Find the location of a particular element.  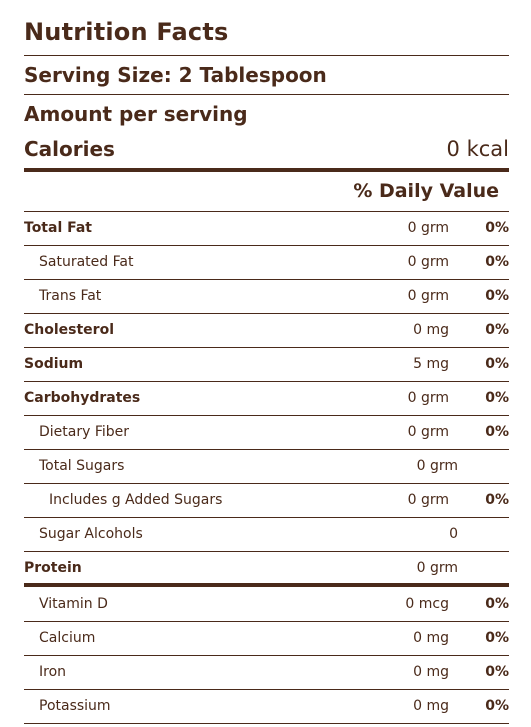

vitamin-row-potassium: Potassium 0 mg 0% is located at coordinates (266, 707).